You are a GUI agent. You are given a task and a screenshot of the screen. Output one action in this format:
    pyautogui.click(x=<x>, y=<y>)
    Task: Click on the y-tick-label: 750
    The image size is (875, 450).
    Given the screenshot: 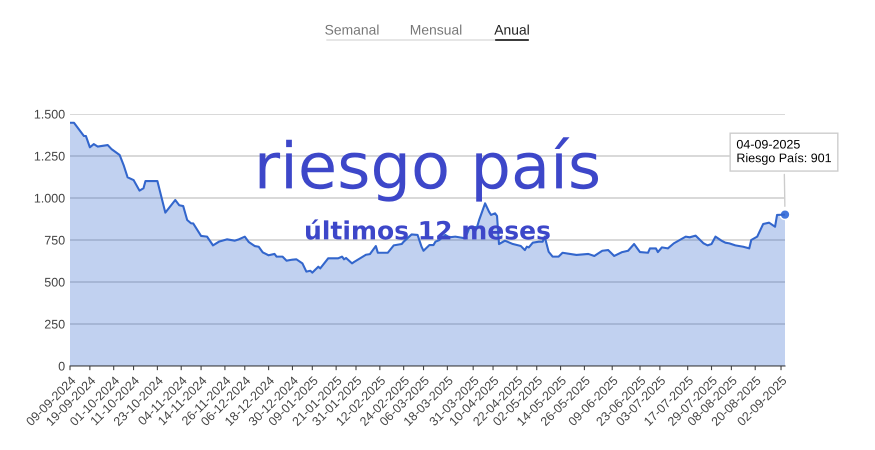 What is the action you would take?
    pyautogui.click(x=54, y=240)
    